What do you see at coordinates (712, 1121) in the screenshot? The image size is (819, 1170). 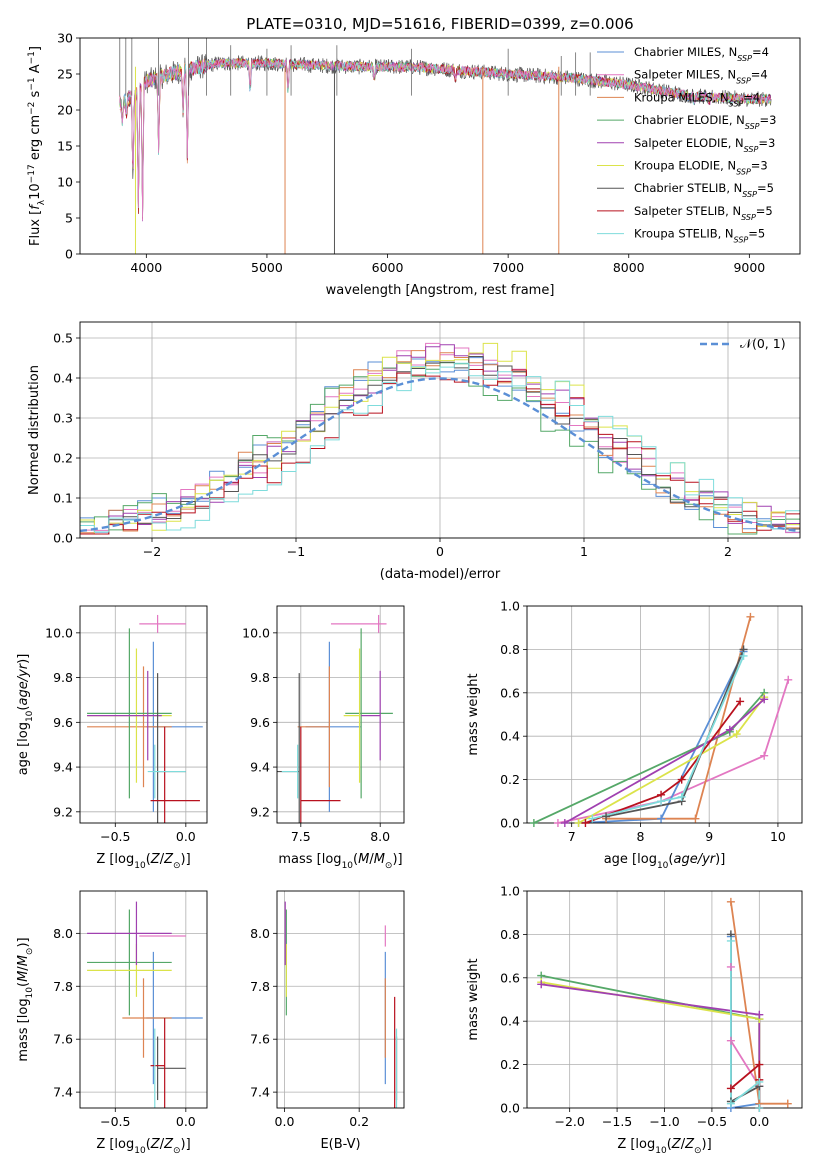 I see `x-tick-label: −0.5` at bounding box center [712, 1121].